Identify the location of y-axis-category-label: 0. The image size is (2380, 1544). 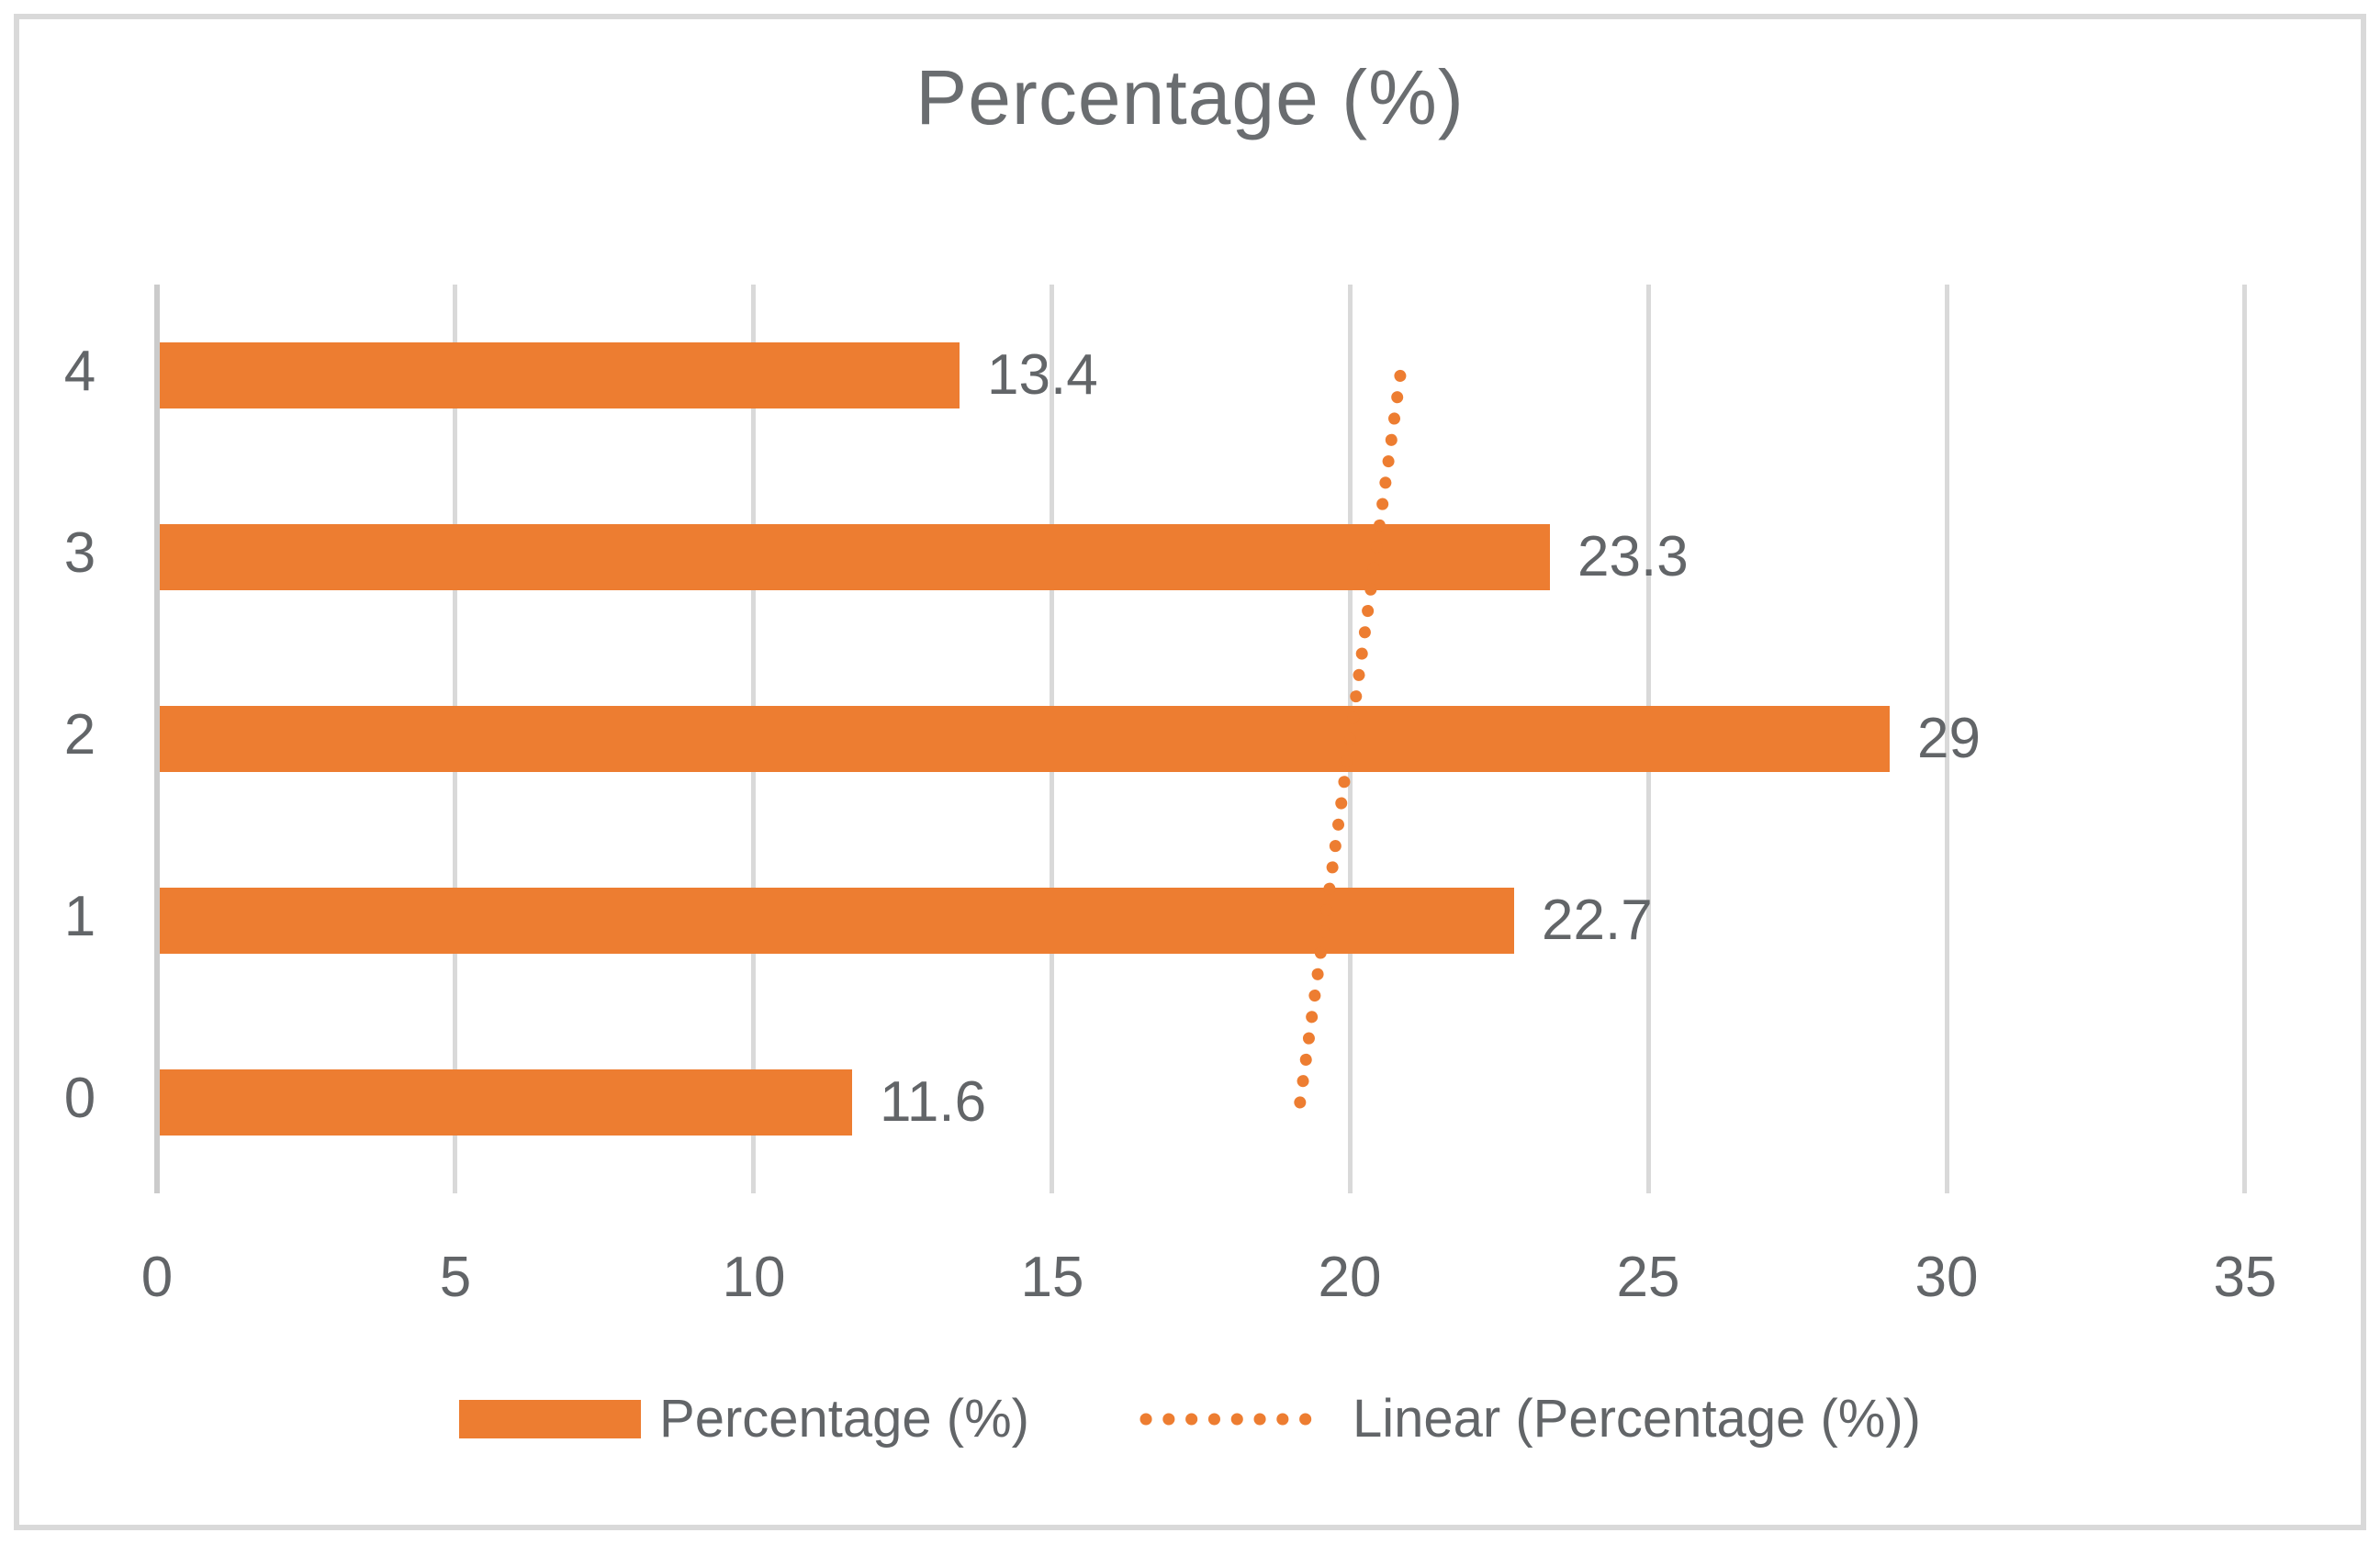
(79, 1099).